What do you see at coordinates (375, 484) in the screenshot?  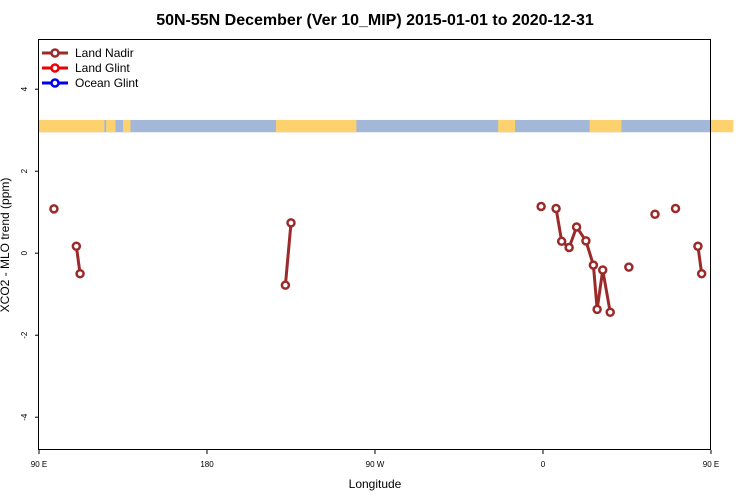 I see `x-axis-label: Longitude` at bounding box center [375, 484].